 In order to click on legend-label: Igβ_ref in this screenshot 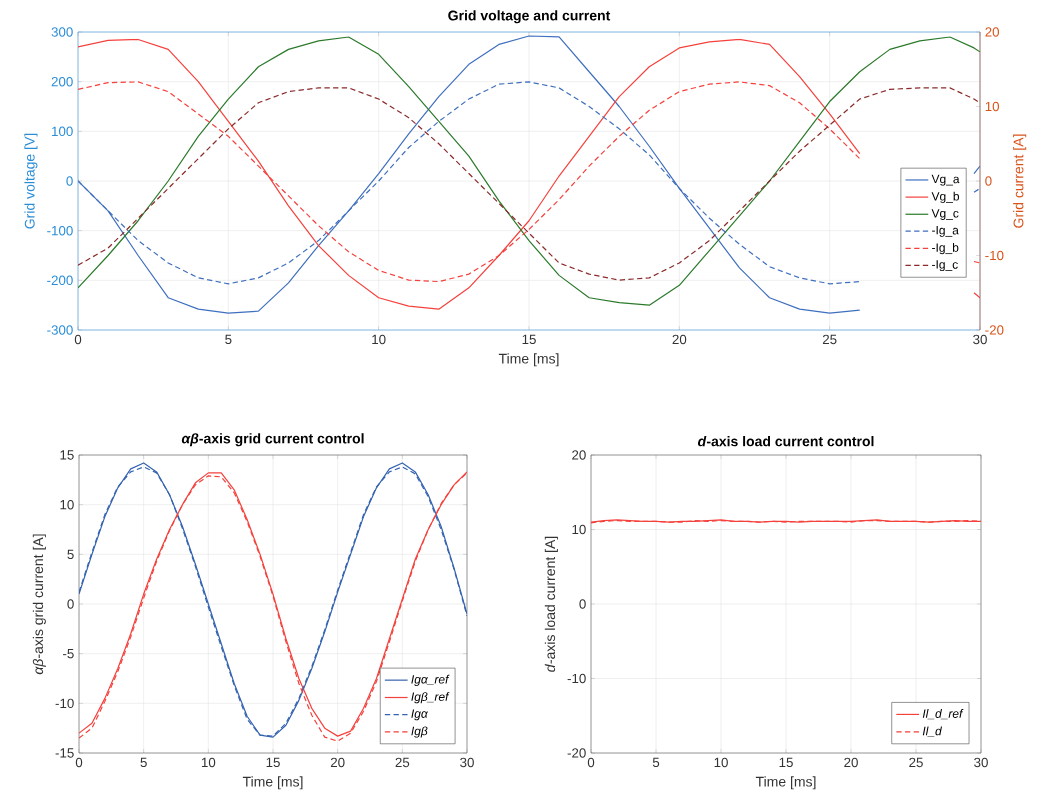, I will do `click(430, 698)`.